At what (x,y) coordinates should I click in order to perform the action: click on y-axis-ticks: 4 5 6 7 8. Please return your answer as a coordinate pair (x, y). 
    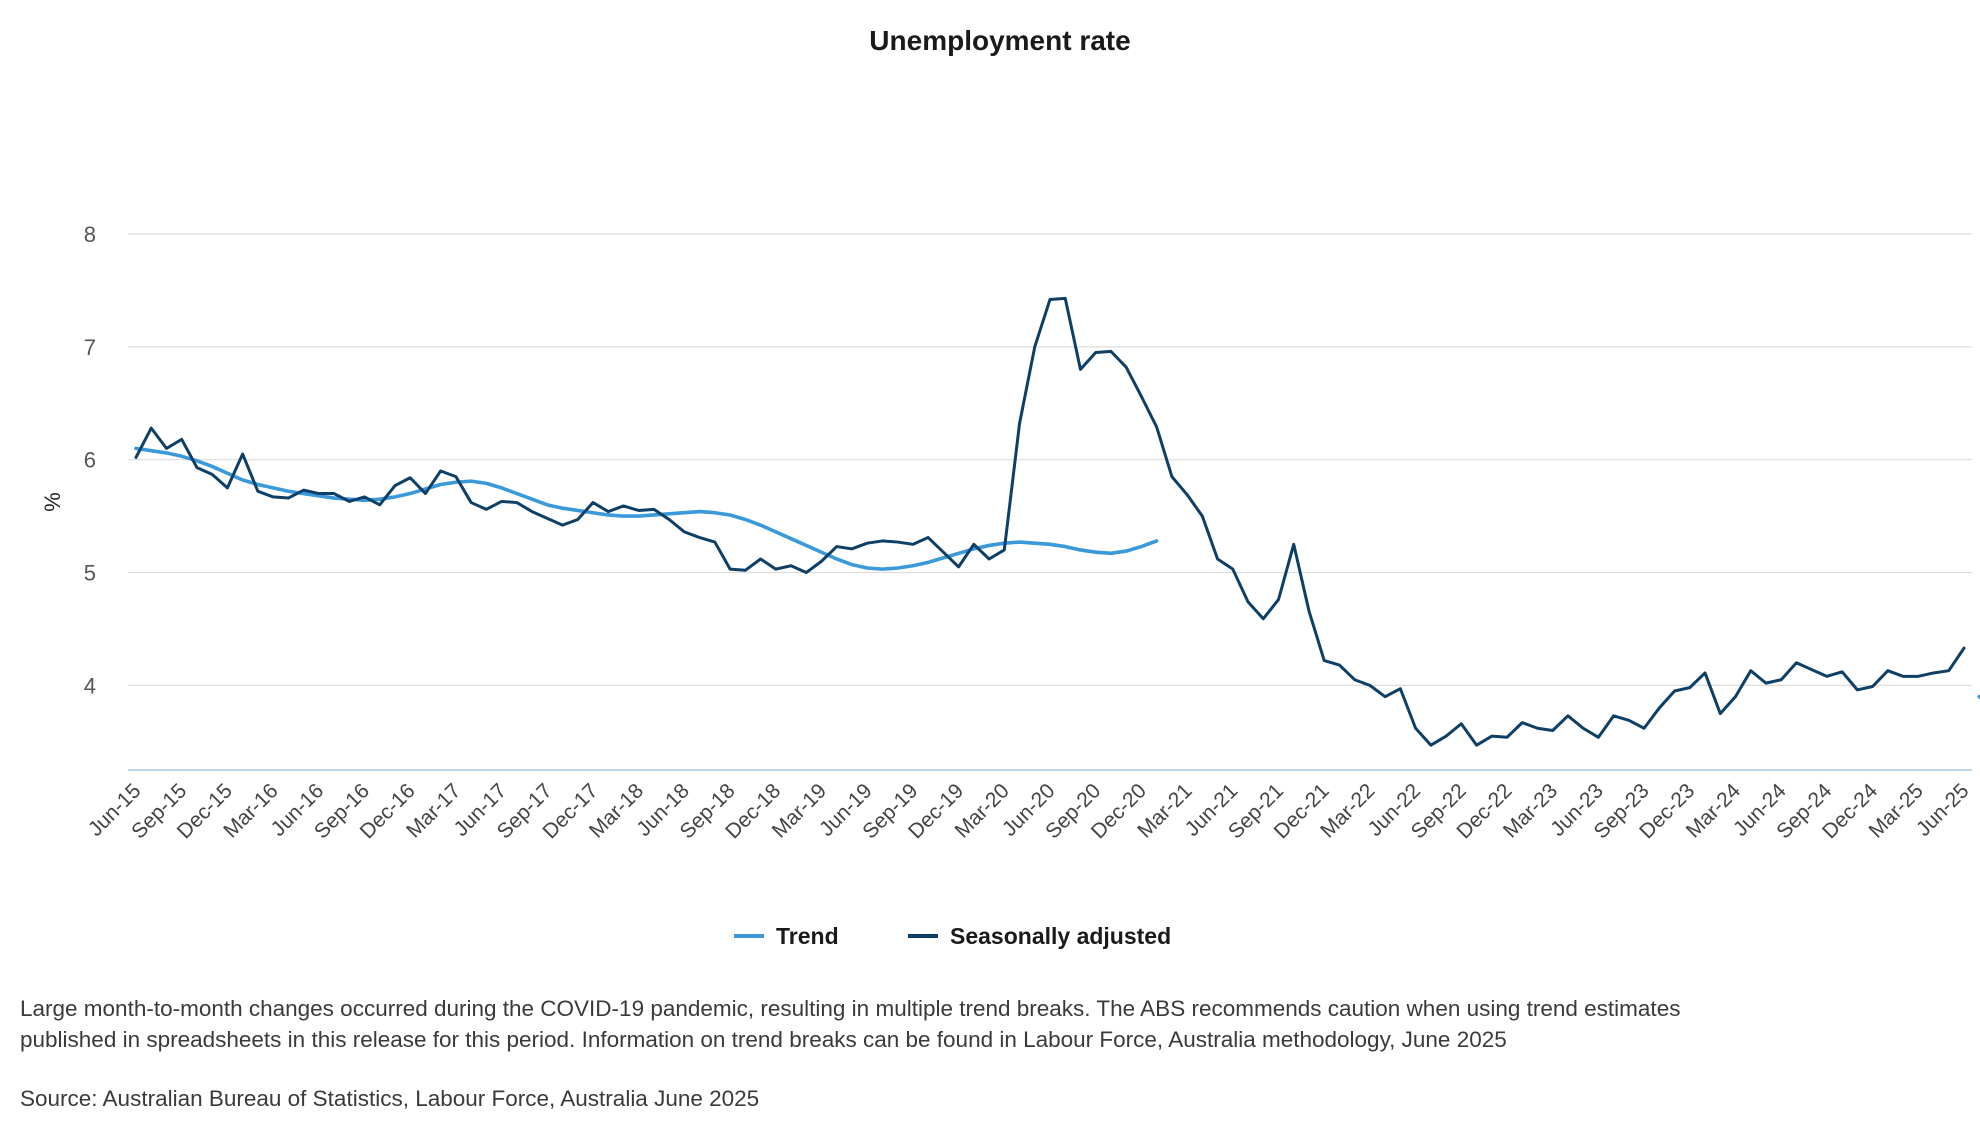
    Looking at the image, I should click on (90, 460).